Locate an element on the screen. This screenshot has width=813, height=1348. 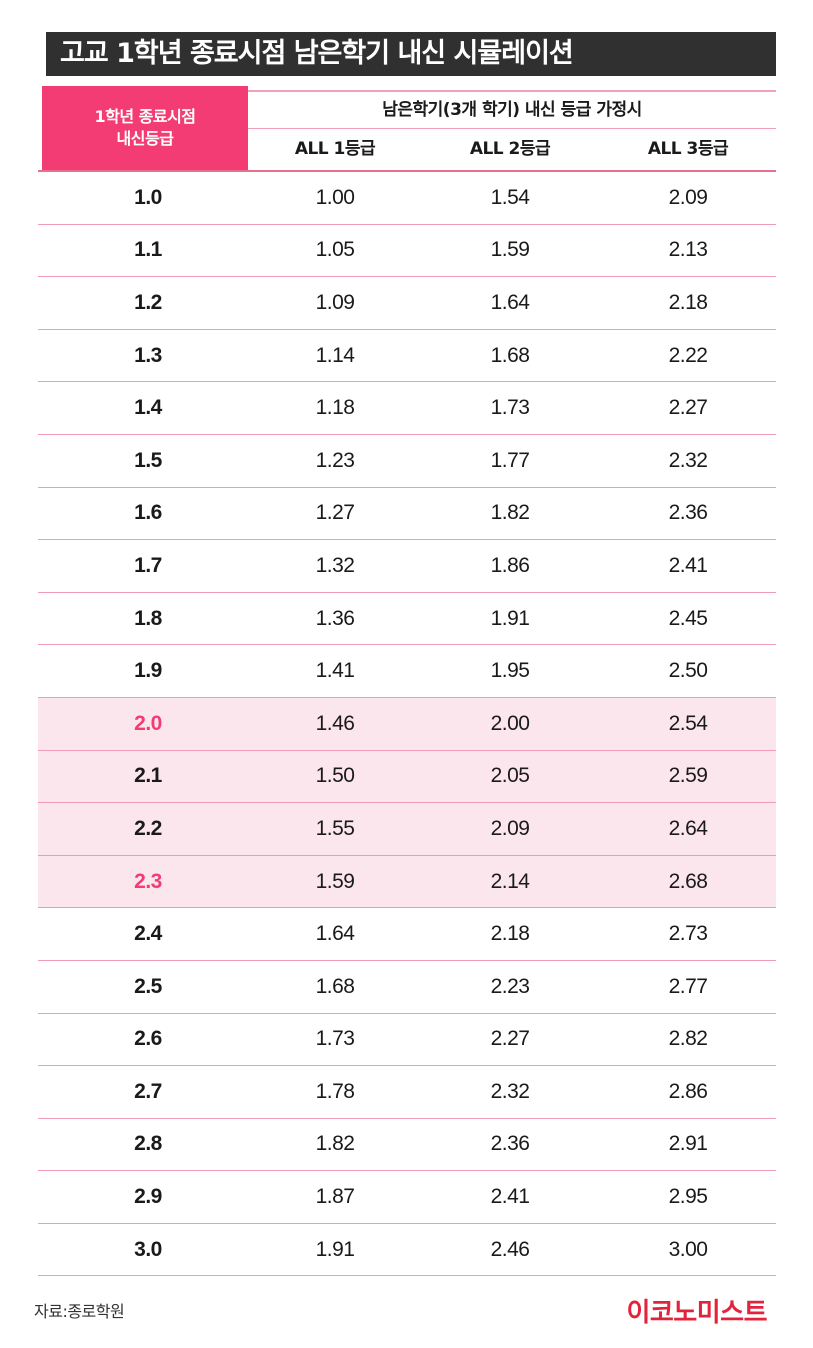
grade-cell: 2.0 is located at coordinates (148, 723).